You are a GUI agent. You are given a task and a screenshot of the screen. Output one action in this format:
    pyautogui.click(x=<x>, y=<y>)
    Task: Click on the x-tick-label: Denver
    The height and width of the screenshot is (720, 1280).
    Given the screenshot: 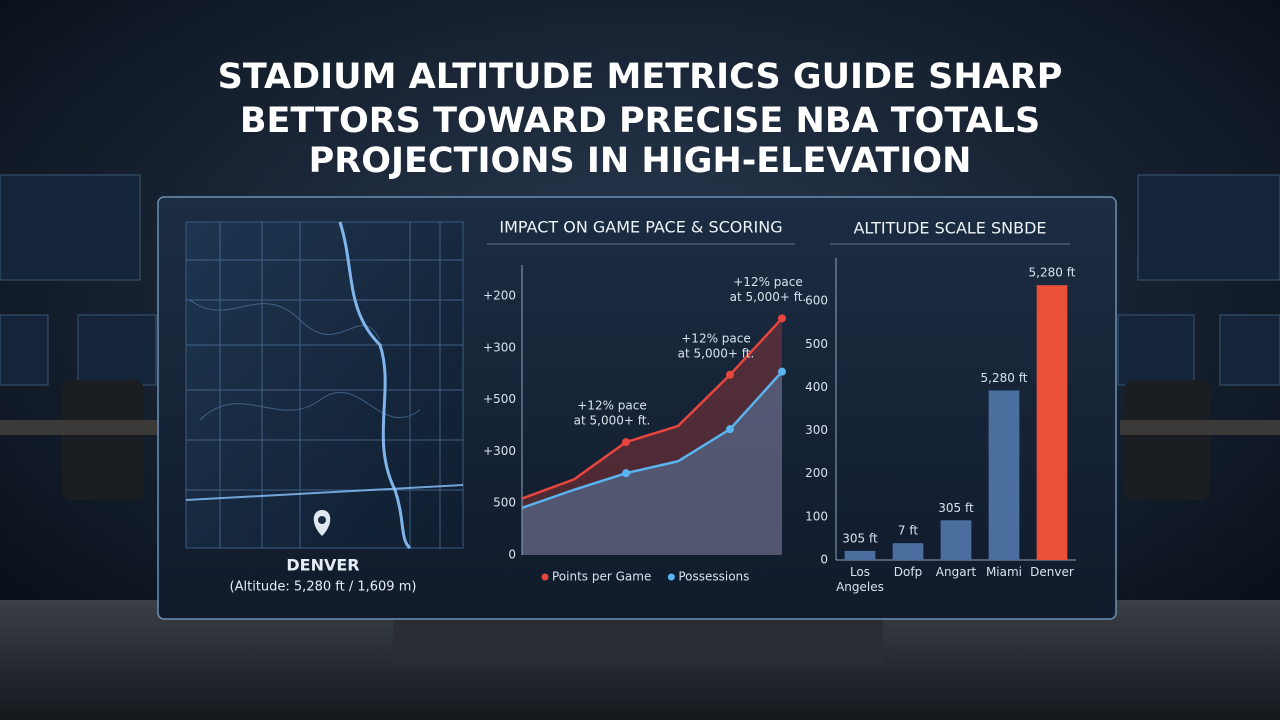 What is the action you would take?
    pyautogui.click(x=1052, y=572)
    